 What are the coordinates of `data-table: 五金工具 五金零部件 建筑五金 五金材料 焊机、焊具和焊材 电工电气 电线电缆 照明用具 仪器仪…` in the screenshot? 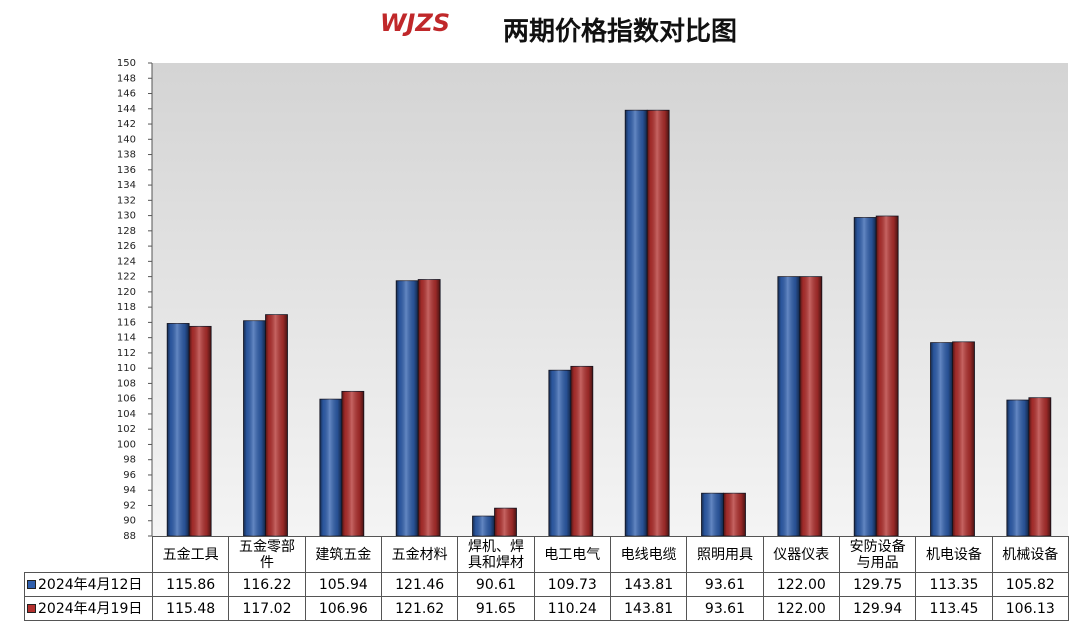 It's located at (546, 578).